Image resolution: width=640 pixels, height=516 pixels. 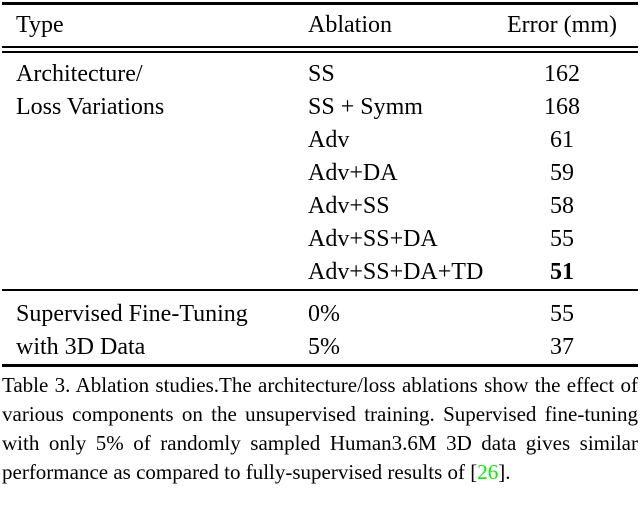 I want to click on column-header-error: Error (mm), so click(x=562, y=25).